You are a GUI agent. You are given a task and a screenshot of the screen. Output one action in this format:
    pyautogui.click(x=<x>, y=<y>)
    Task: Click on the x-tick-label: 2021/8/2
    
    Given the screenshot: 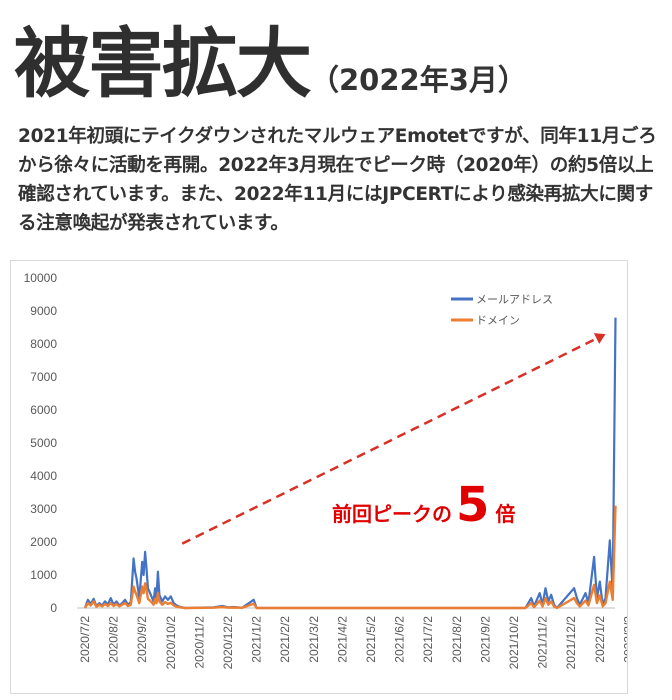 What is the action you would take?
    pyautogui.click(x=457, y=639)
    